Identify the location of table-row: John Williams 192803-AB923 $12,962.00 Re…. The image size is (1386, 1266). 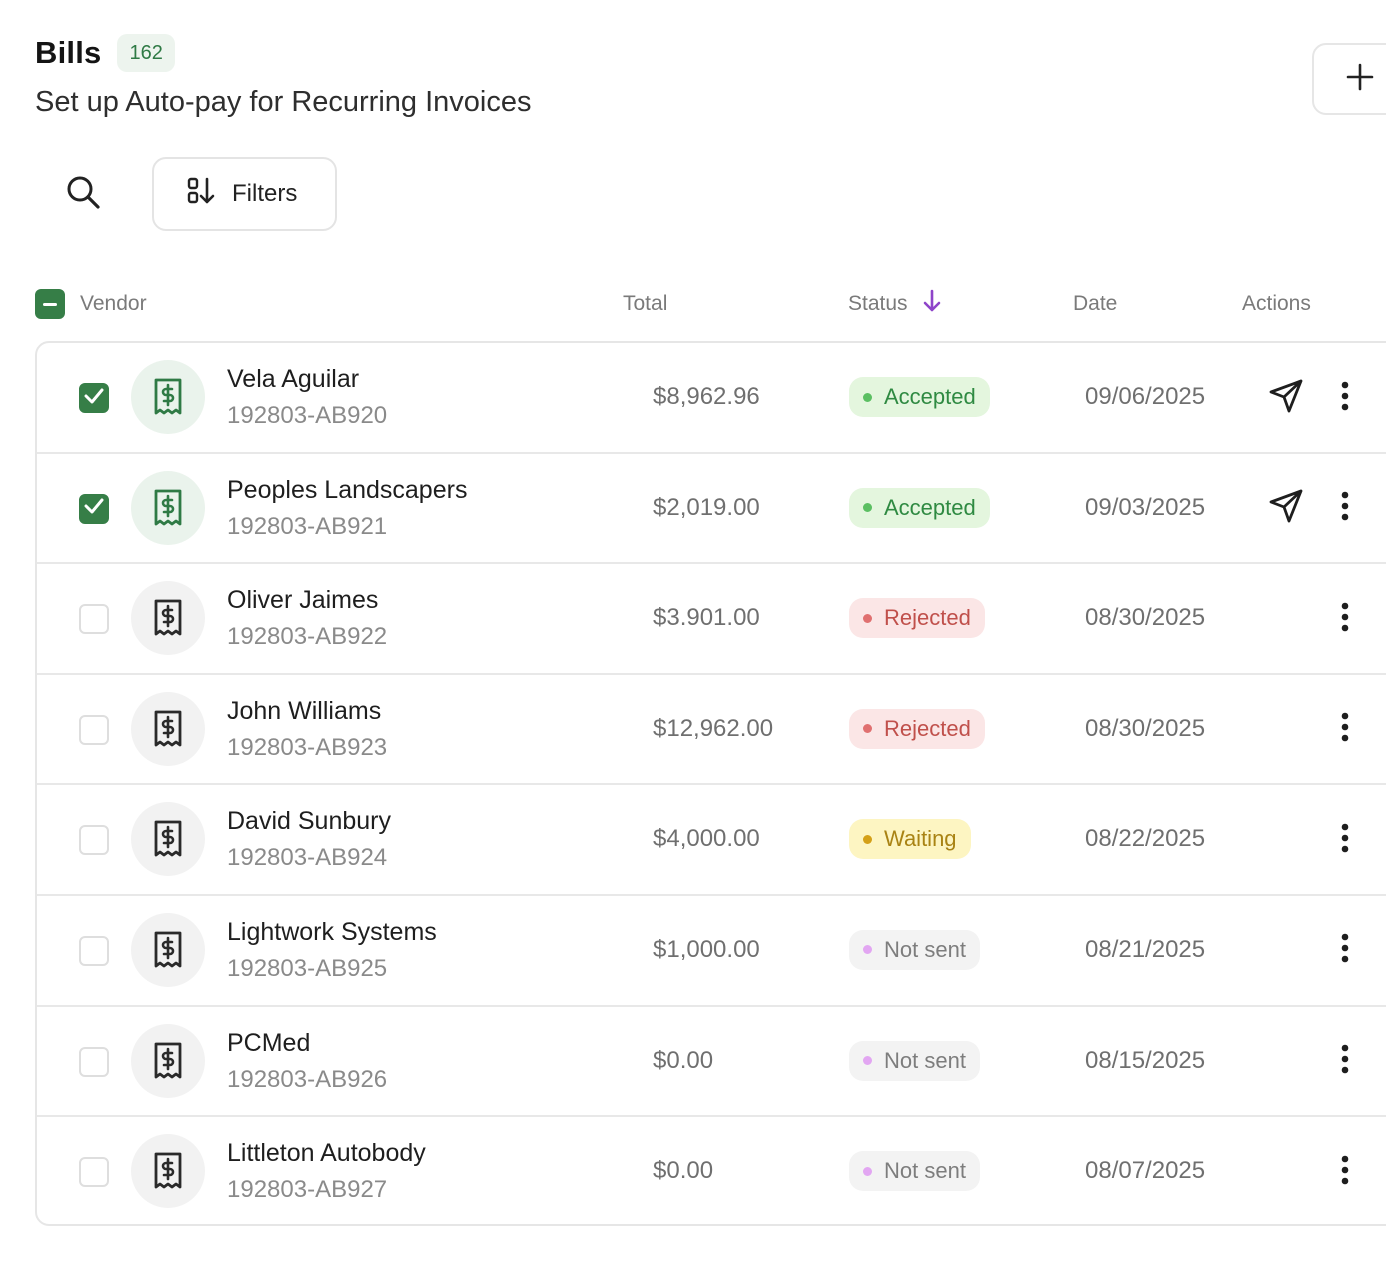
(711, 730).